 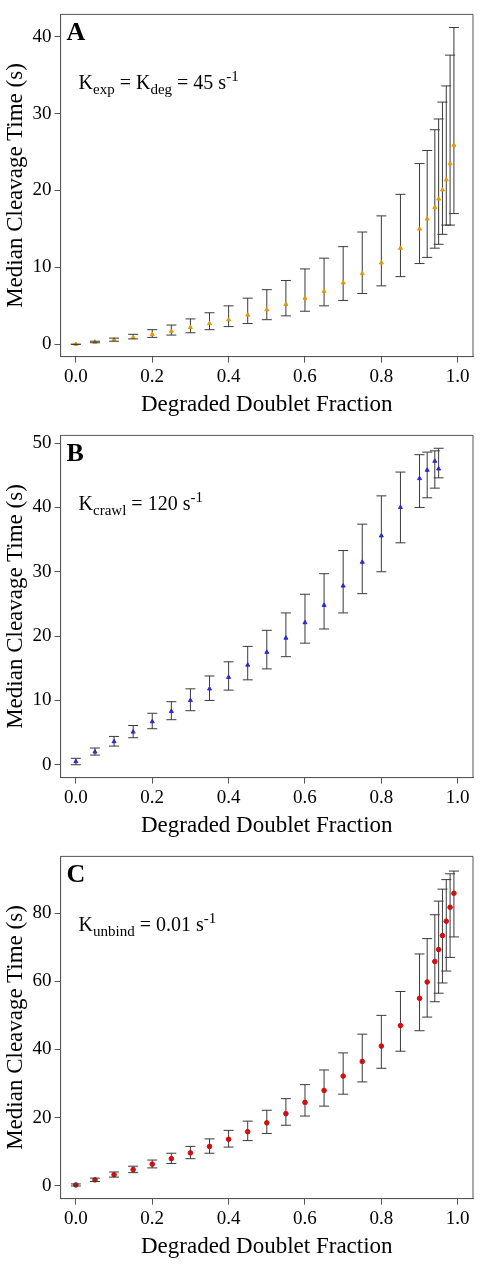 What do you see at coordinates (76, 874) in the screenshot?
I see `chart-title: C` at bounding box center [76, 874].